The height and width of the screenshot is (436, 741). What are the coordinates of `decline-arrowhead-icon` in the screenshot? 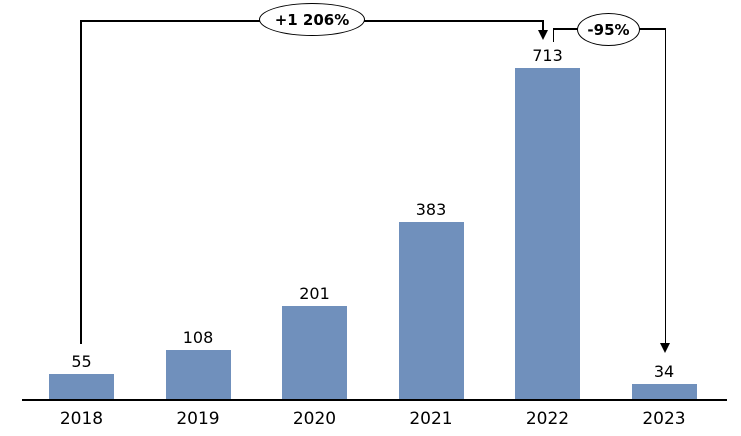 It's located at (665, 348).